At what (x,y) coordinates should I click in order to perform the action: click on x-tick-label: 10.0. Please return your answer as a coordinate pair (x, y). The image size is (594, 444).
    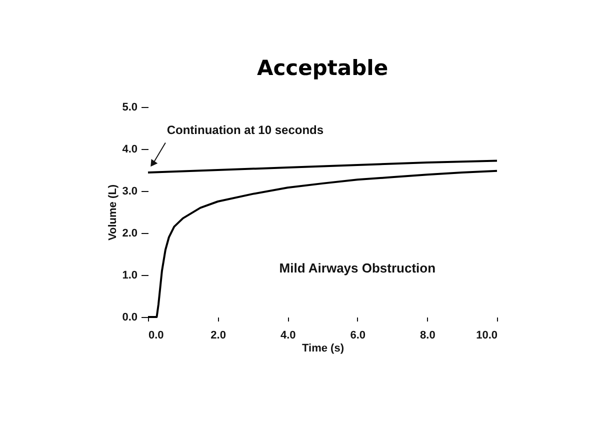
    Looking at the image, I should click on (487, 336).